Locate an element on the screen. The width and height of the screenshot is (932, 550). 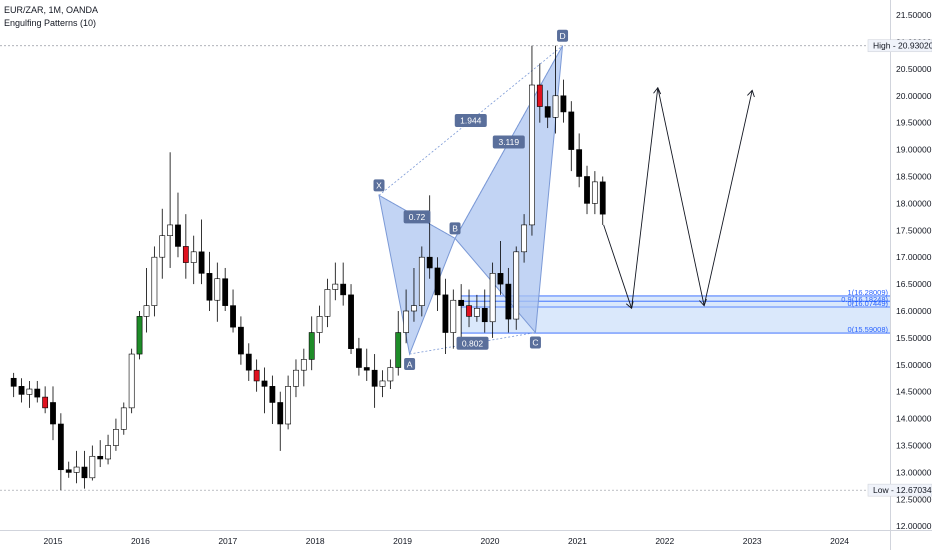
time-tick-label: 2022 is located at coordinates (664, 541).